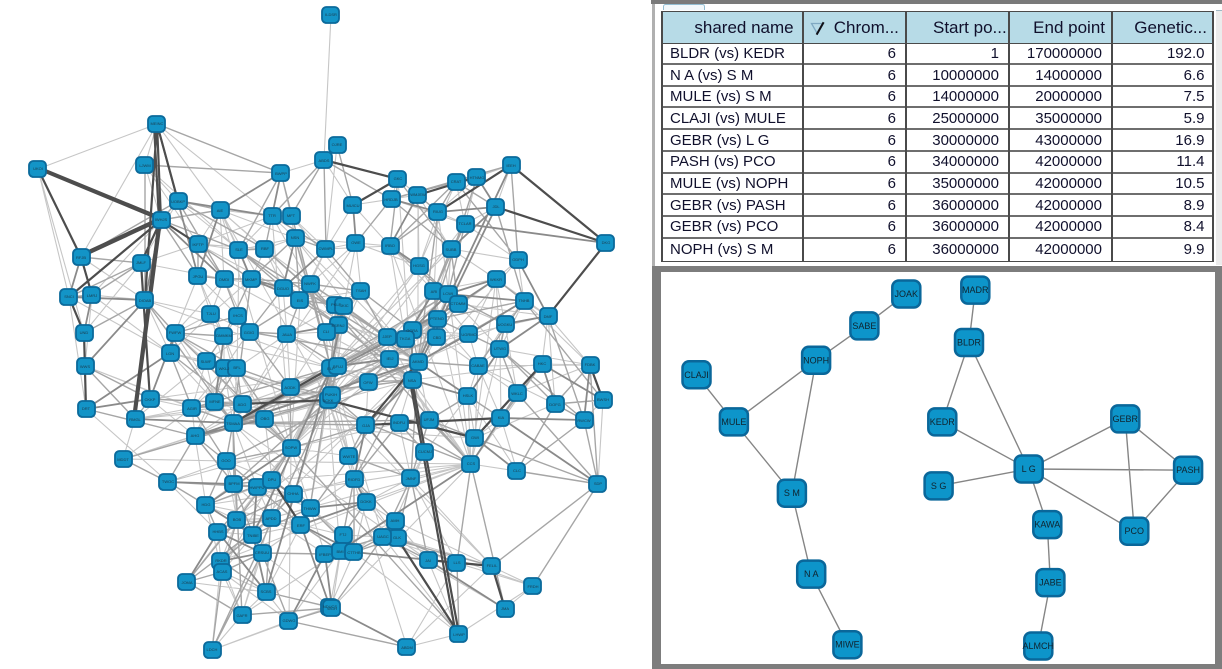 This screenshot has width=1222, height=669. What do you see at coordinates (468, 395) in the screenshot?
I see `svg-text: HSLK` at bounding box center [468, 395].